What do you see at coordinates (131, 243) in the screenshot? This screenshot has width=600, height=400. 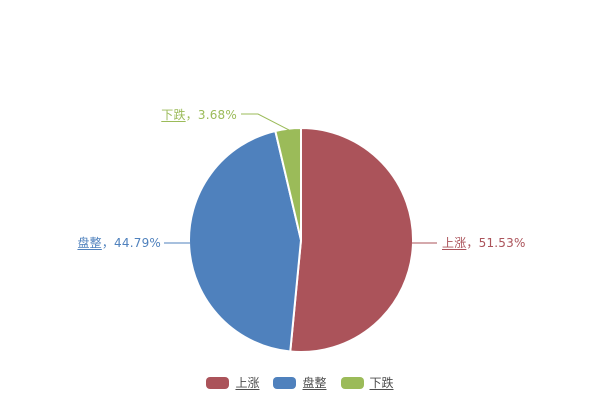 I see `slice-callout-value: ，44.79%` at bounding box center [131, 243].